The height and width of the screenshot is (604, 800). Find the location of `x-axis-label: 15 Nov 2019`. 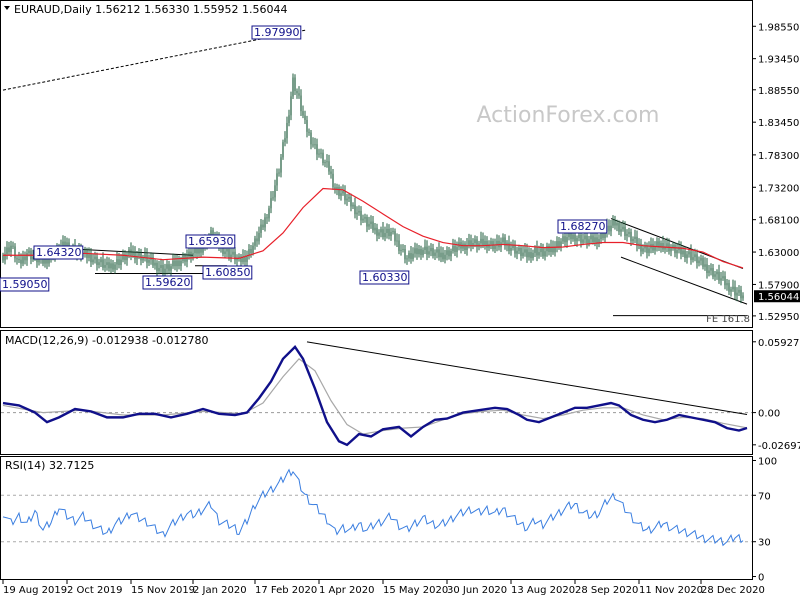

x-axis-label: 15 Nov 2019 is located at coordinates (163, 590).